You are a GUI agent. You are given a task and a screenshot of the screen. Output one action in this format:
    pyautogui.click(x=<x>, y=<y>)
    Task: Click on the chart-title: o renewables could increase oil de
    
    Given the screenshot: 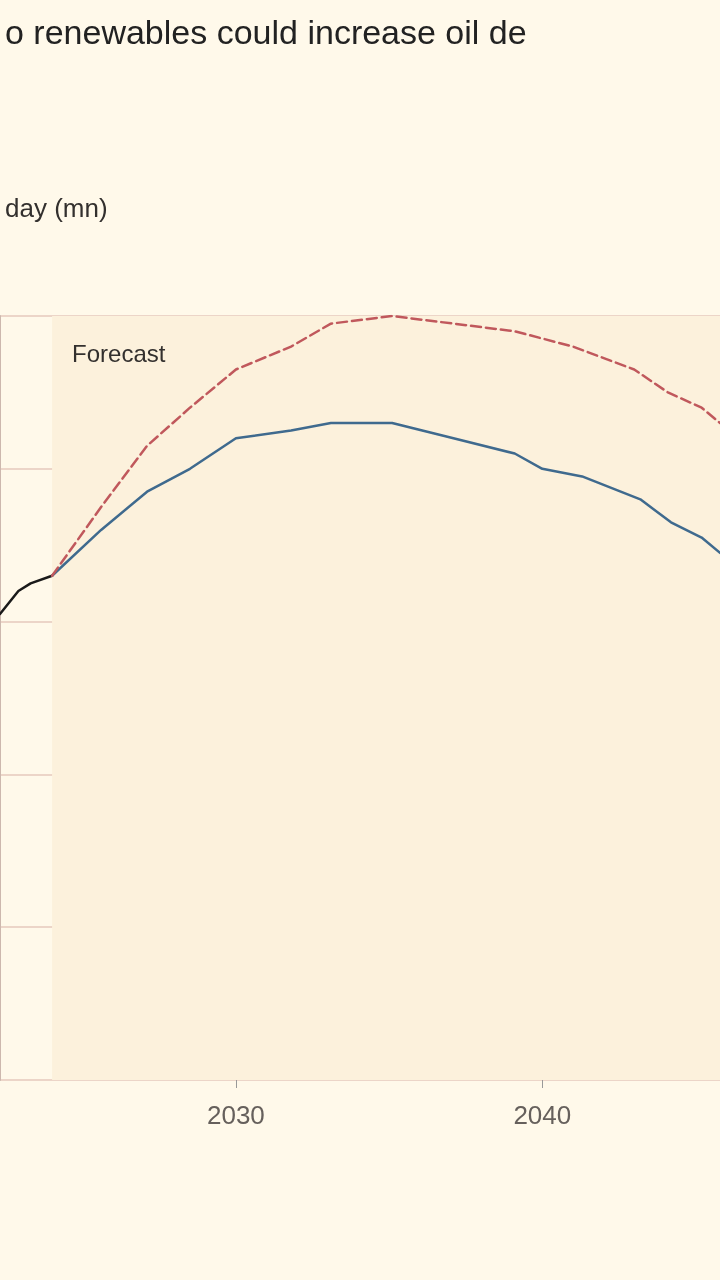 What is the action you would take?
    pyautogui.click(x=266, y=32)
    